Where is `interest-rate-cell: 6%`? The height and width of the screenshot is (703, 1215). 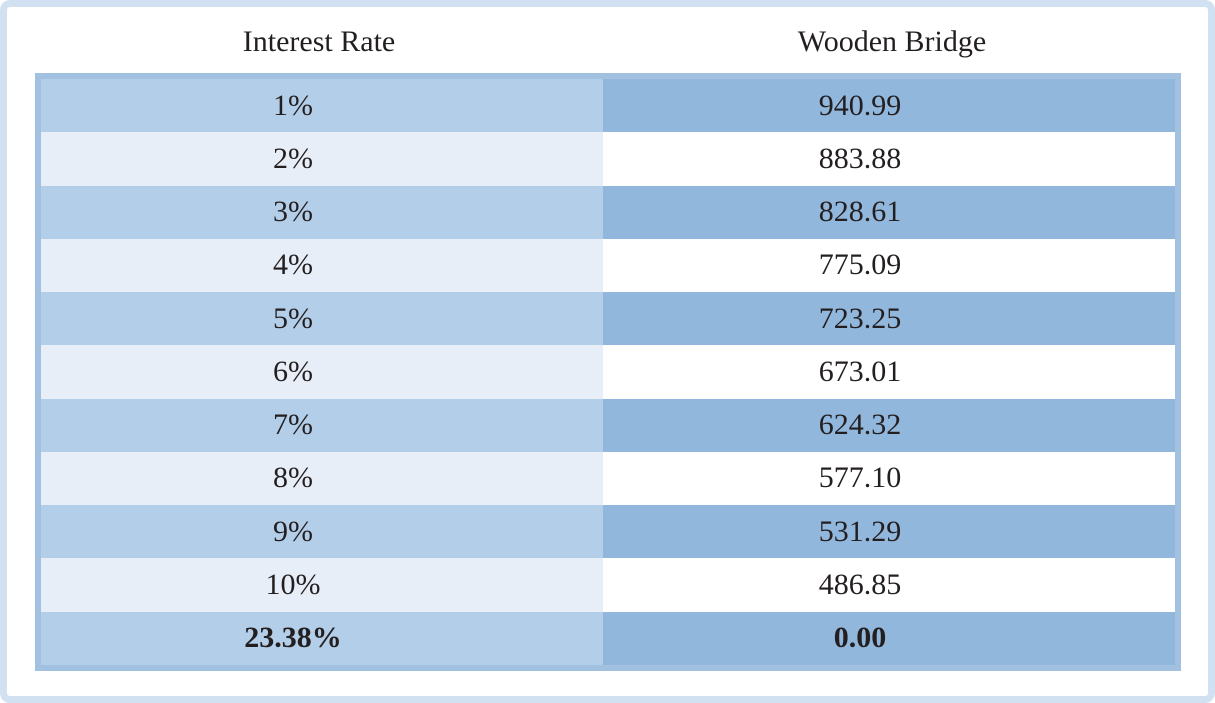 interest-rate-cell: 6% is located at coordinates (322, 372).